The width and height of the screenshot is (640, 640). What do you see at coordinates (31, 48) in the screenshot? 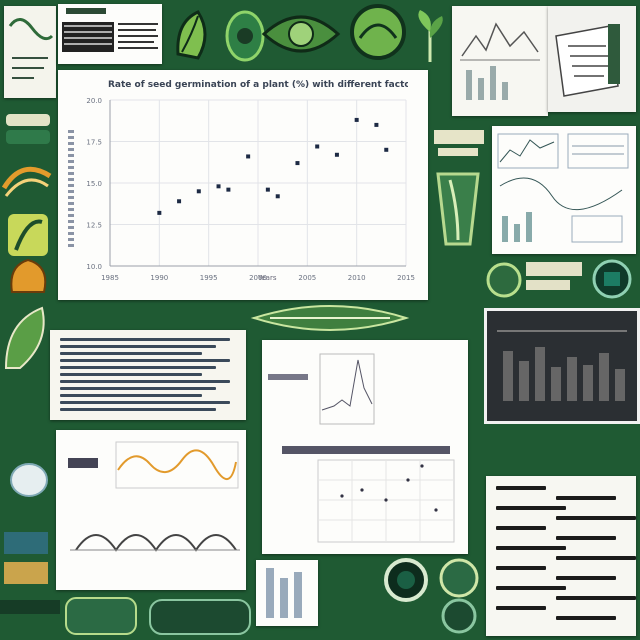
I see `sketch-icon` at bounding box center [31, 48].